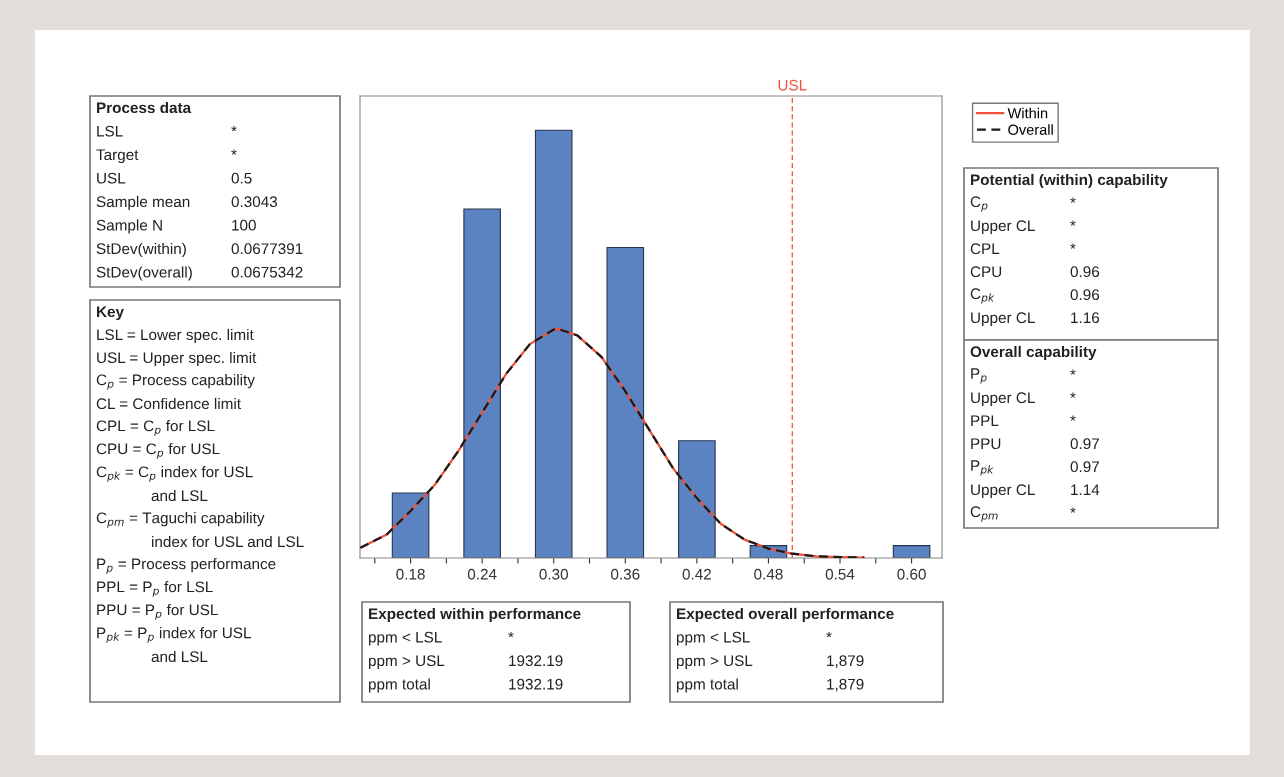  What do you see at coordinates (1035, 433) in the screenshot?
I see `text: Overall capability P$_{p}$ * Upper CL * PPL * PPU 0.97 P$_{pk}$ 0.97 Upper CL 1.14 C$_{pm}$ *` at bounding box center [1035, 433].